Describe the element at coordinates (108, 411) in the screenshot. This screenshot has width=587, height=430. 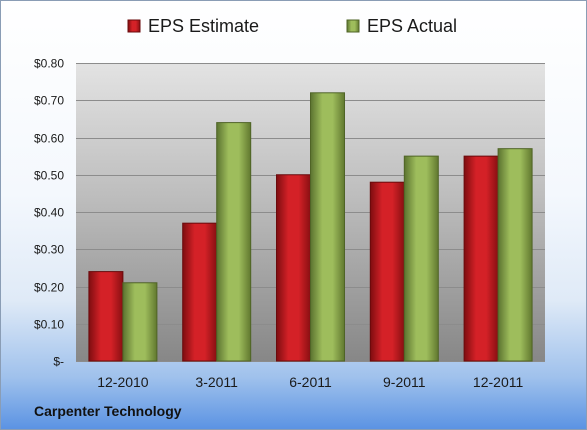
I see `company-label: Carpenter Technology` at that location.